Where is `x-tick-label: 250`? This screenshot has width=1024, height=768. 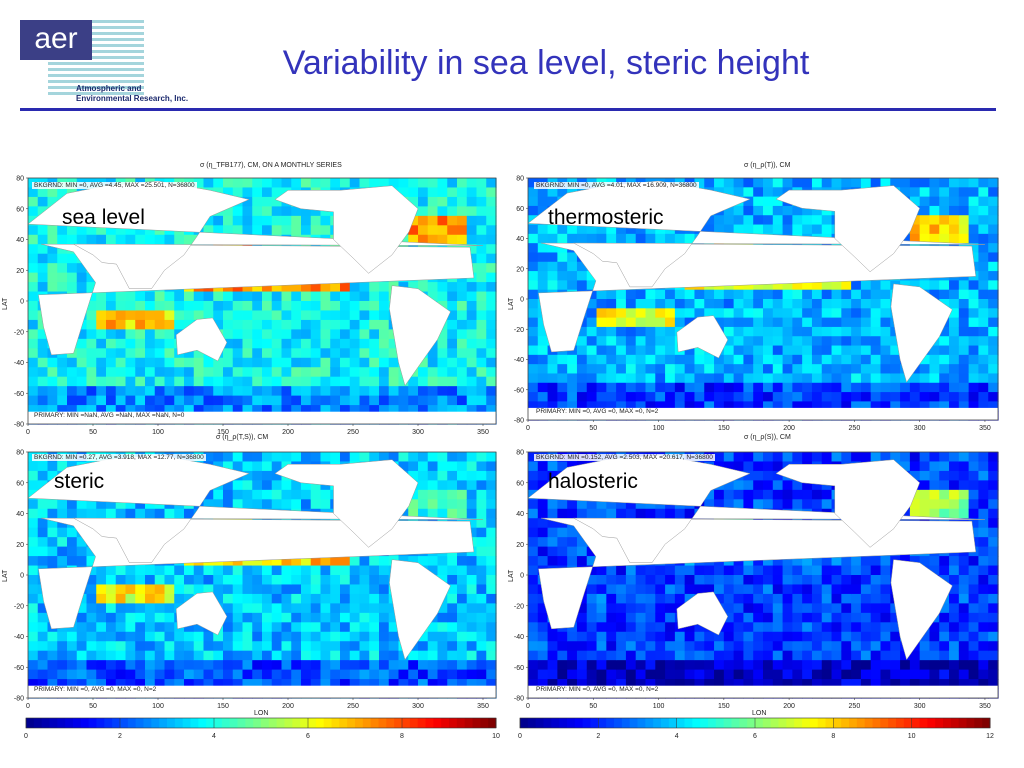
x-tick-label: 250 is located at coordinates (353, 432).